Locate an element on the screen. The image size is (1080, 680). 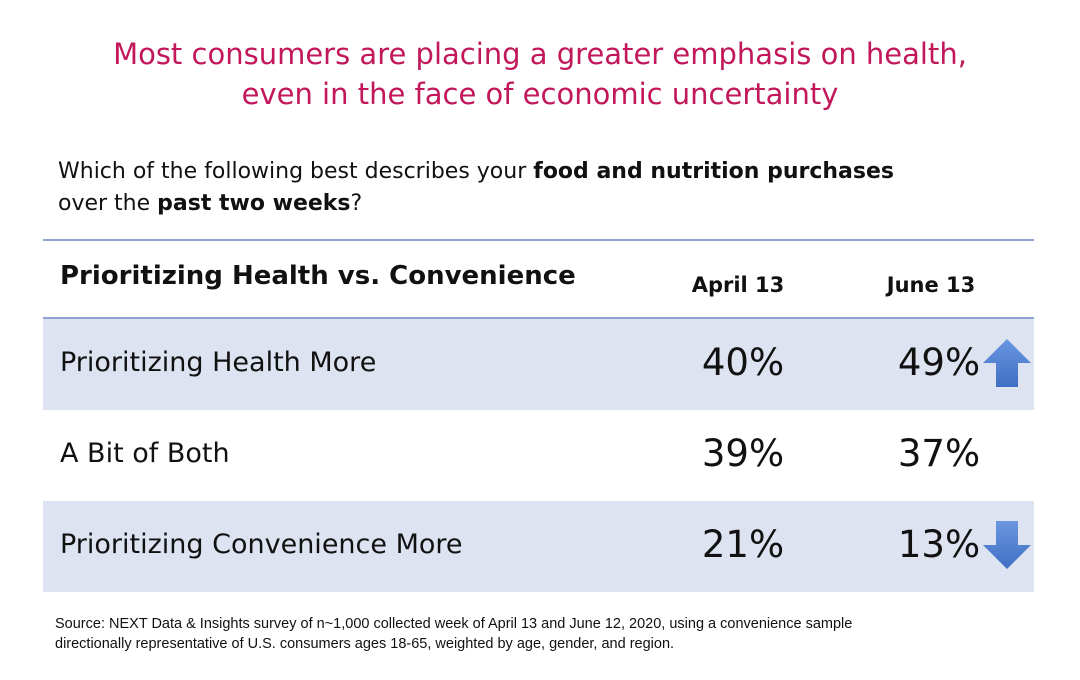
value-june: 49% is located at coordinates (939, 362).